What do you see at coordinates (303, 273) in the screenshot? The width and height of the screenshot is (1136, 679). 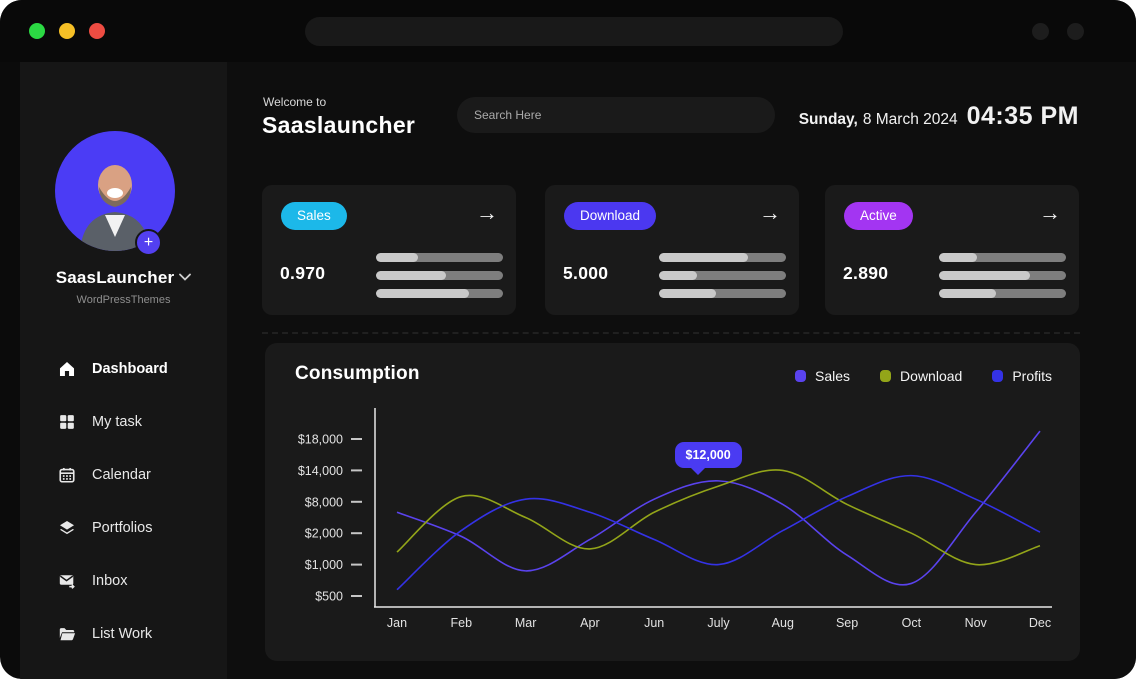 I see `stat-value: 0.970` at bounding box center [303, 273].